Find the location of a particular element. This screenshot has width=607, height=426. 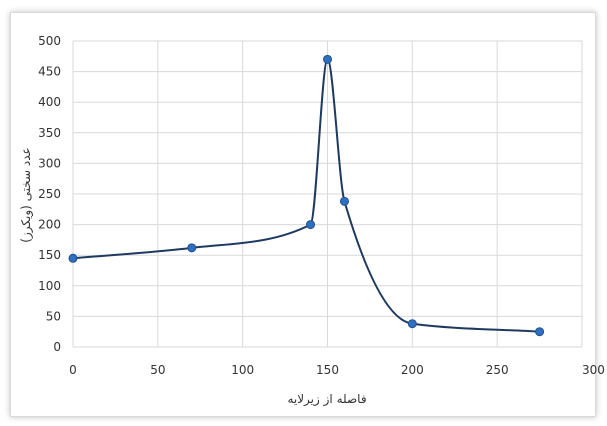

y-tick-label: 50 is located at coordinates (53, 316).